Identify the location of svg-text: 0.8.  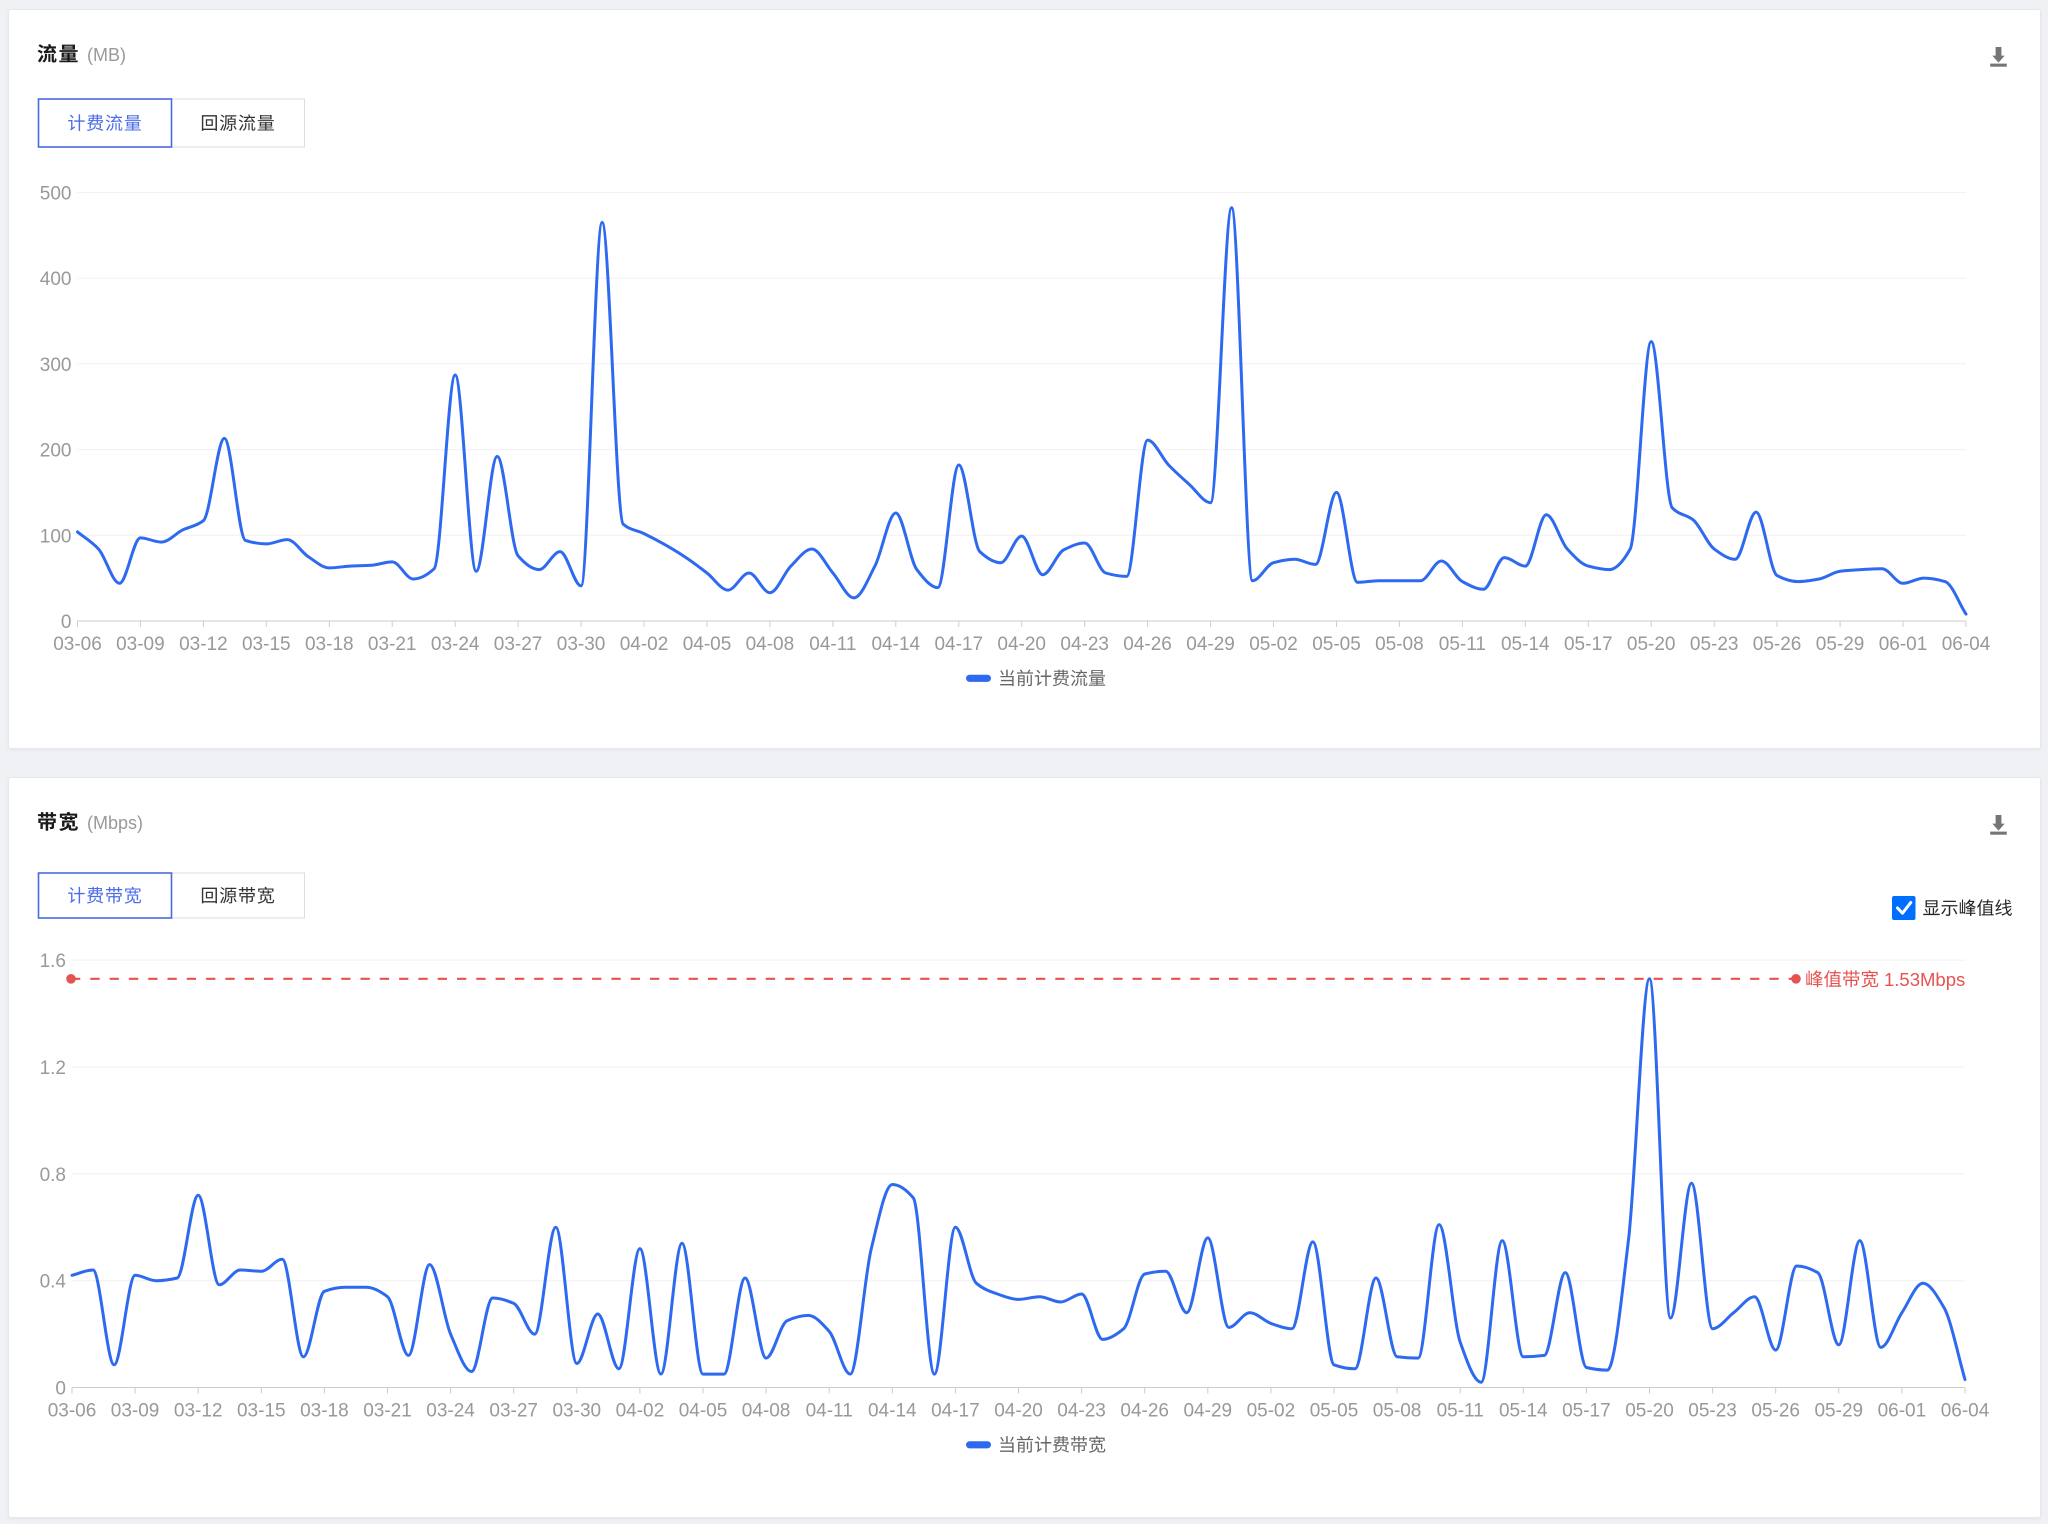
(53, 1175).